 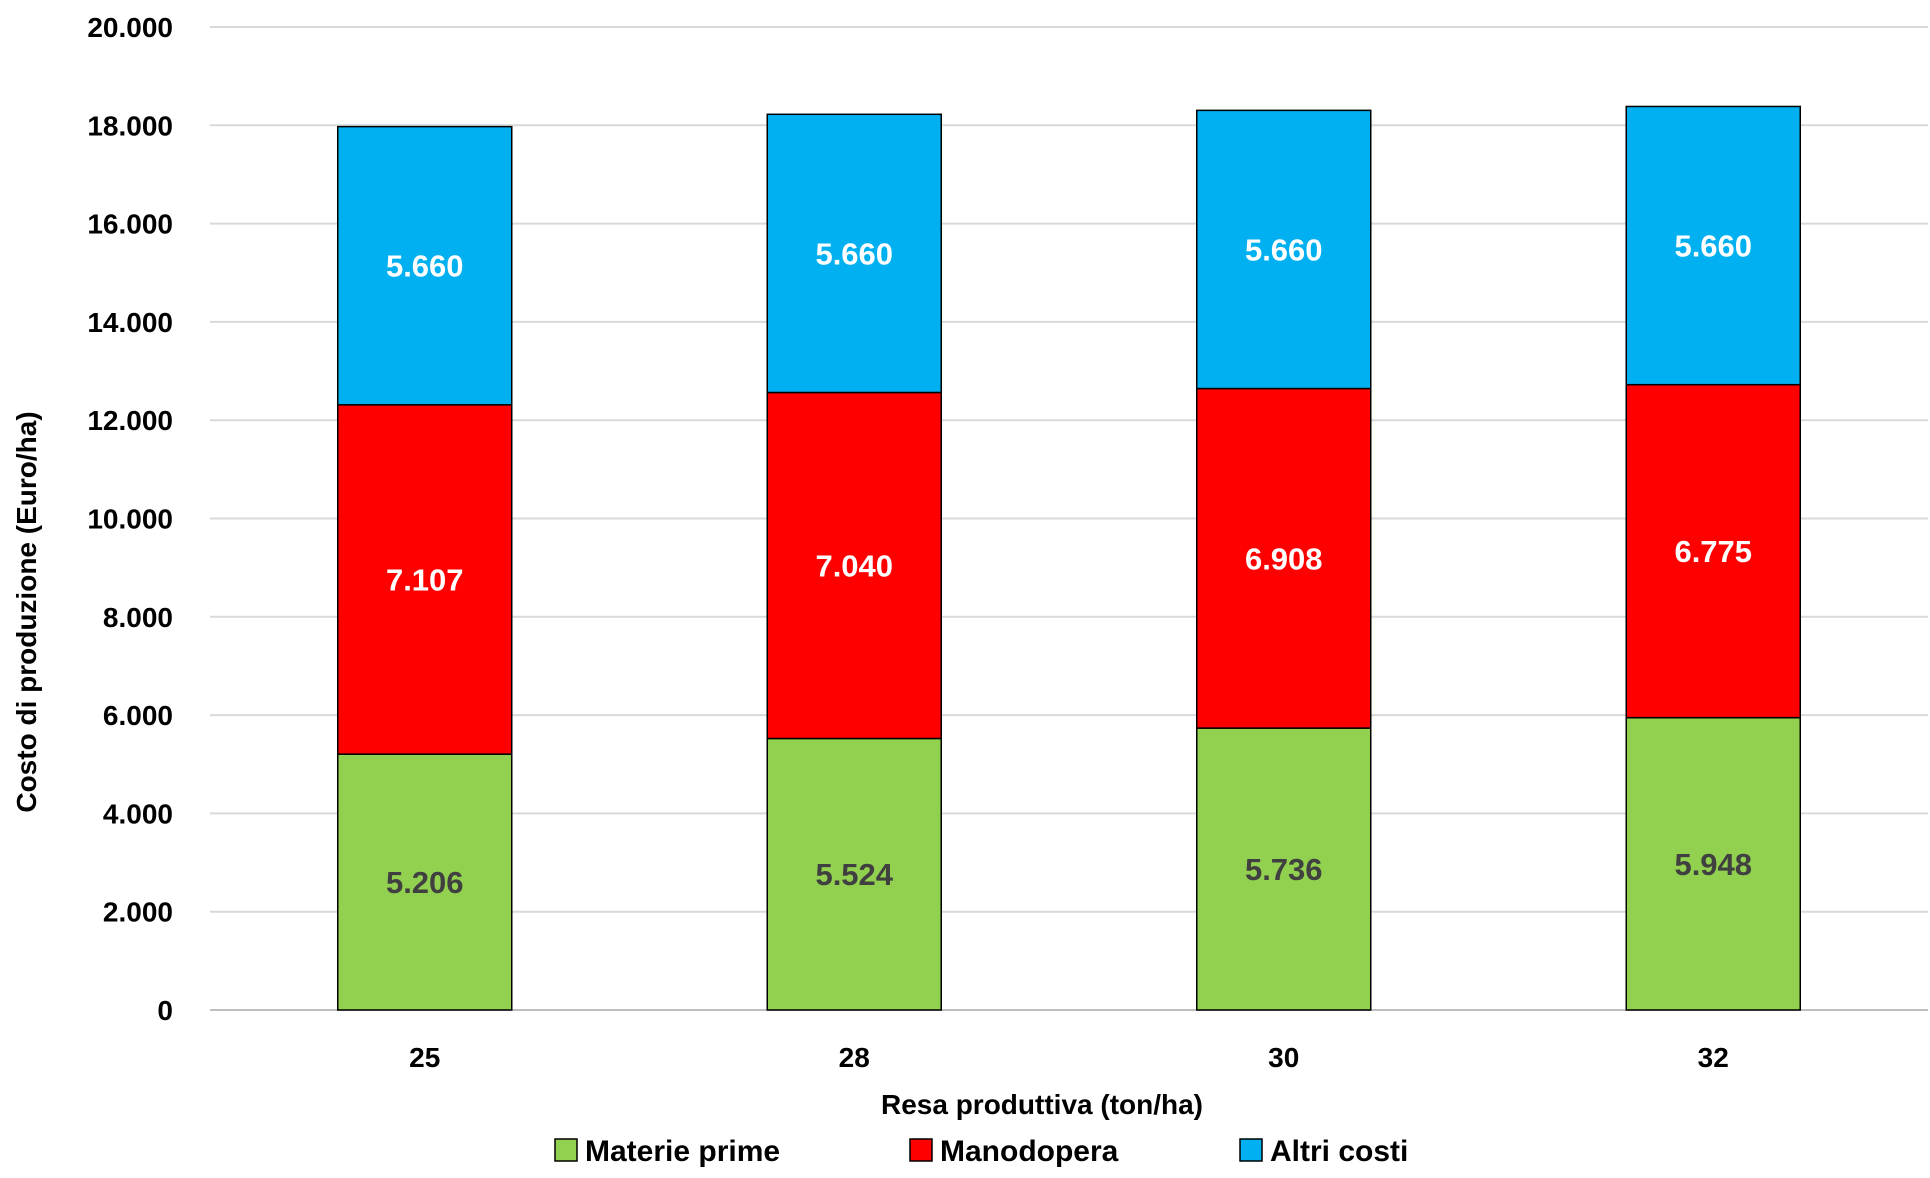 What do you see at coordinates (130, 27) in the screenshot?
I see `y-tick-label: 20.000` at bounding box center [130, 27].